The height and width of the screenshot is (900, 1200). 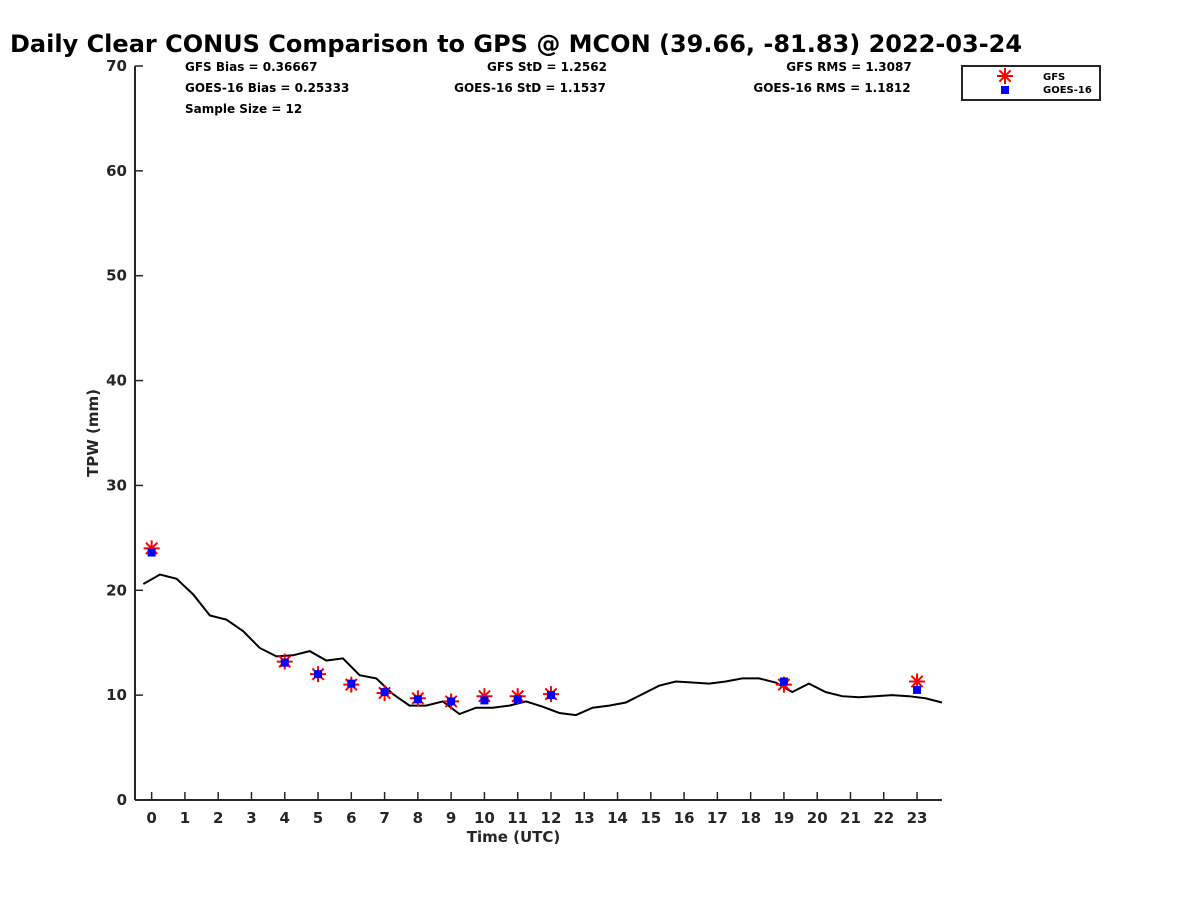 I want to click on x-tick-label: 16, so click(x=684, y=818).